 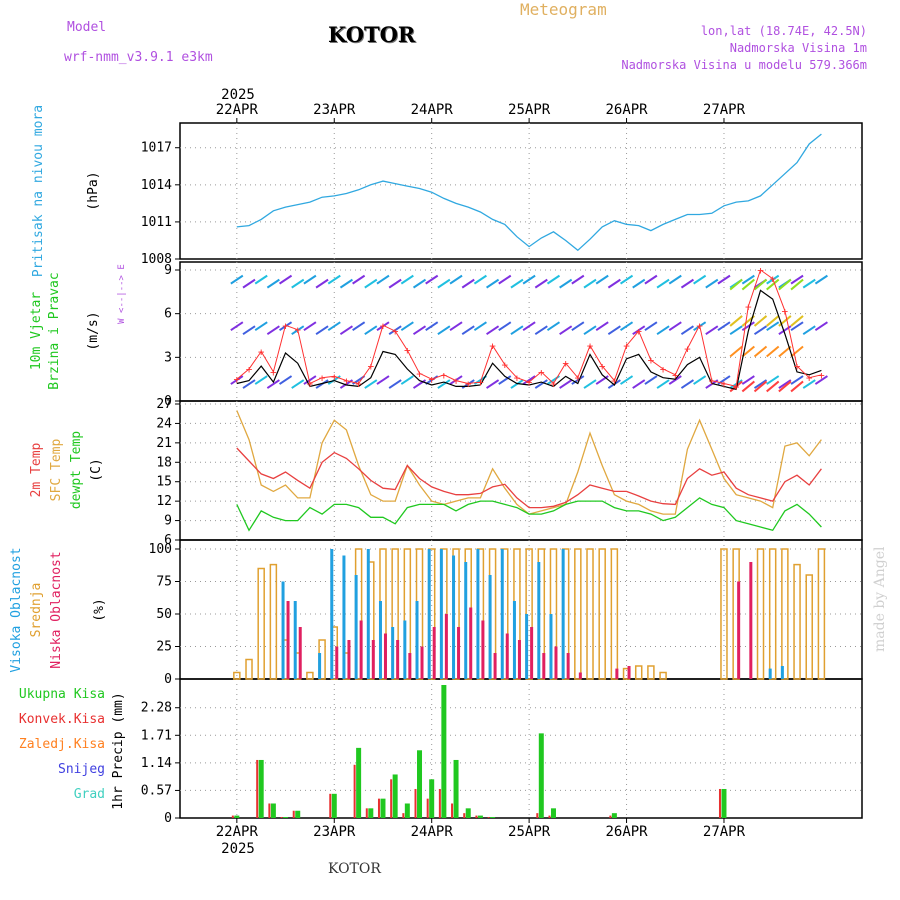 I want to click on cloud-mid-title: Srednja, so click(x=36, y=610).